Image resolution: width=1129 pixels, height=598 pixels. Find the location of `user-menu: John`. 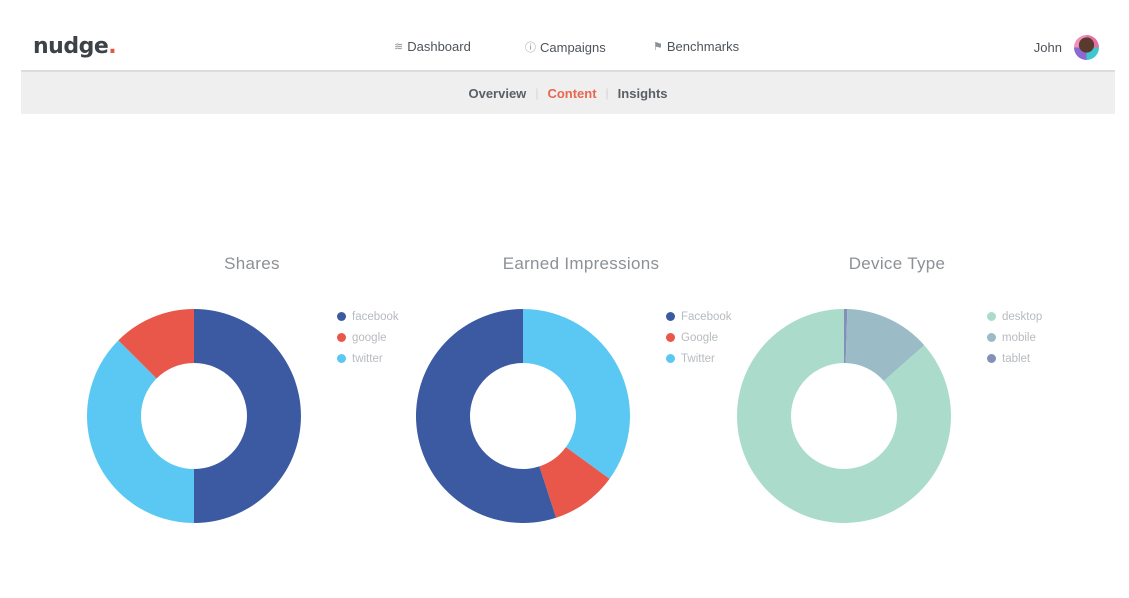

user-menu: John is located at coordinates (1066, 47).